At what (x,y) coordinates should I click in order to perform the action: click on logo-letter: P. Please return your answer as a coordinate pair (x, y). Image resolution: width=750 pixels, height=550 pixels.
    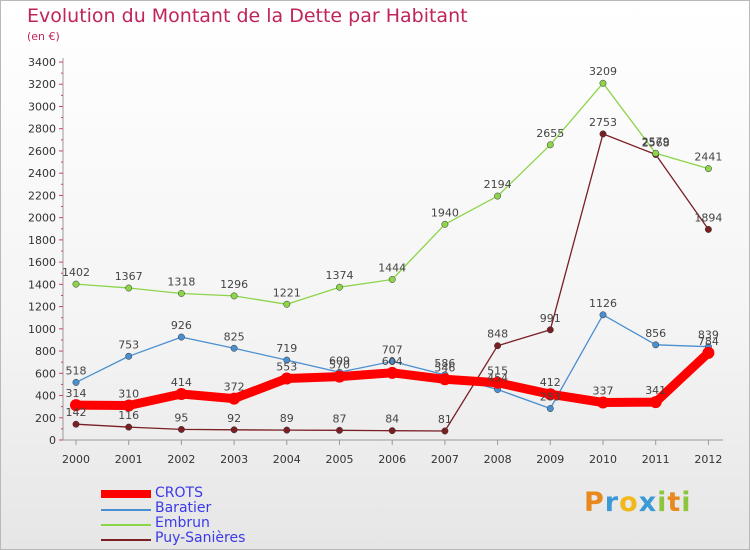
    Looking at the image, I should click on (594, 502).